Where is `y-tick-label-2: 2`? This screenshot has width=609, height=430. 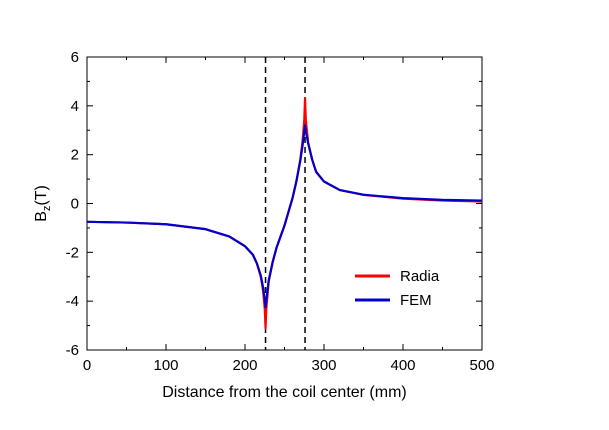 y-tick-label-2: 2 is located at coordinates (75, 155).